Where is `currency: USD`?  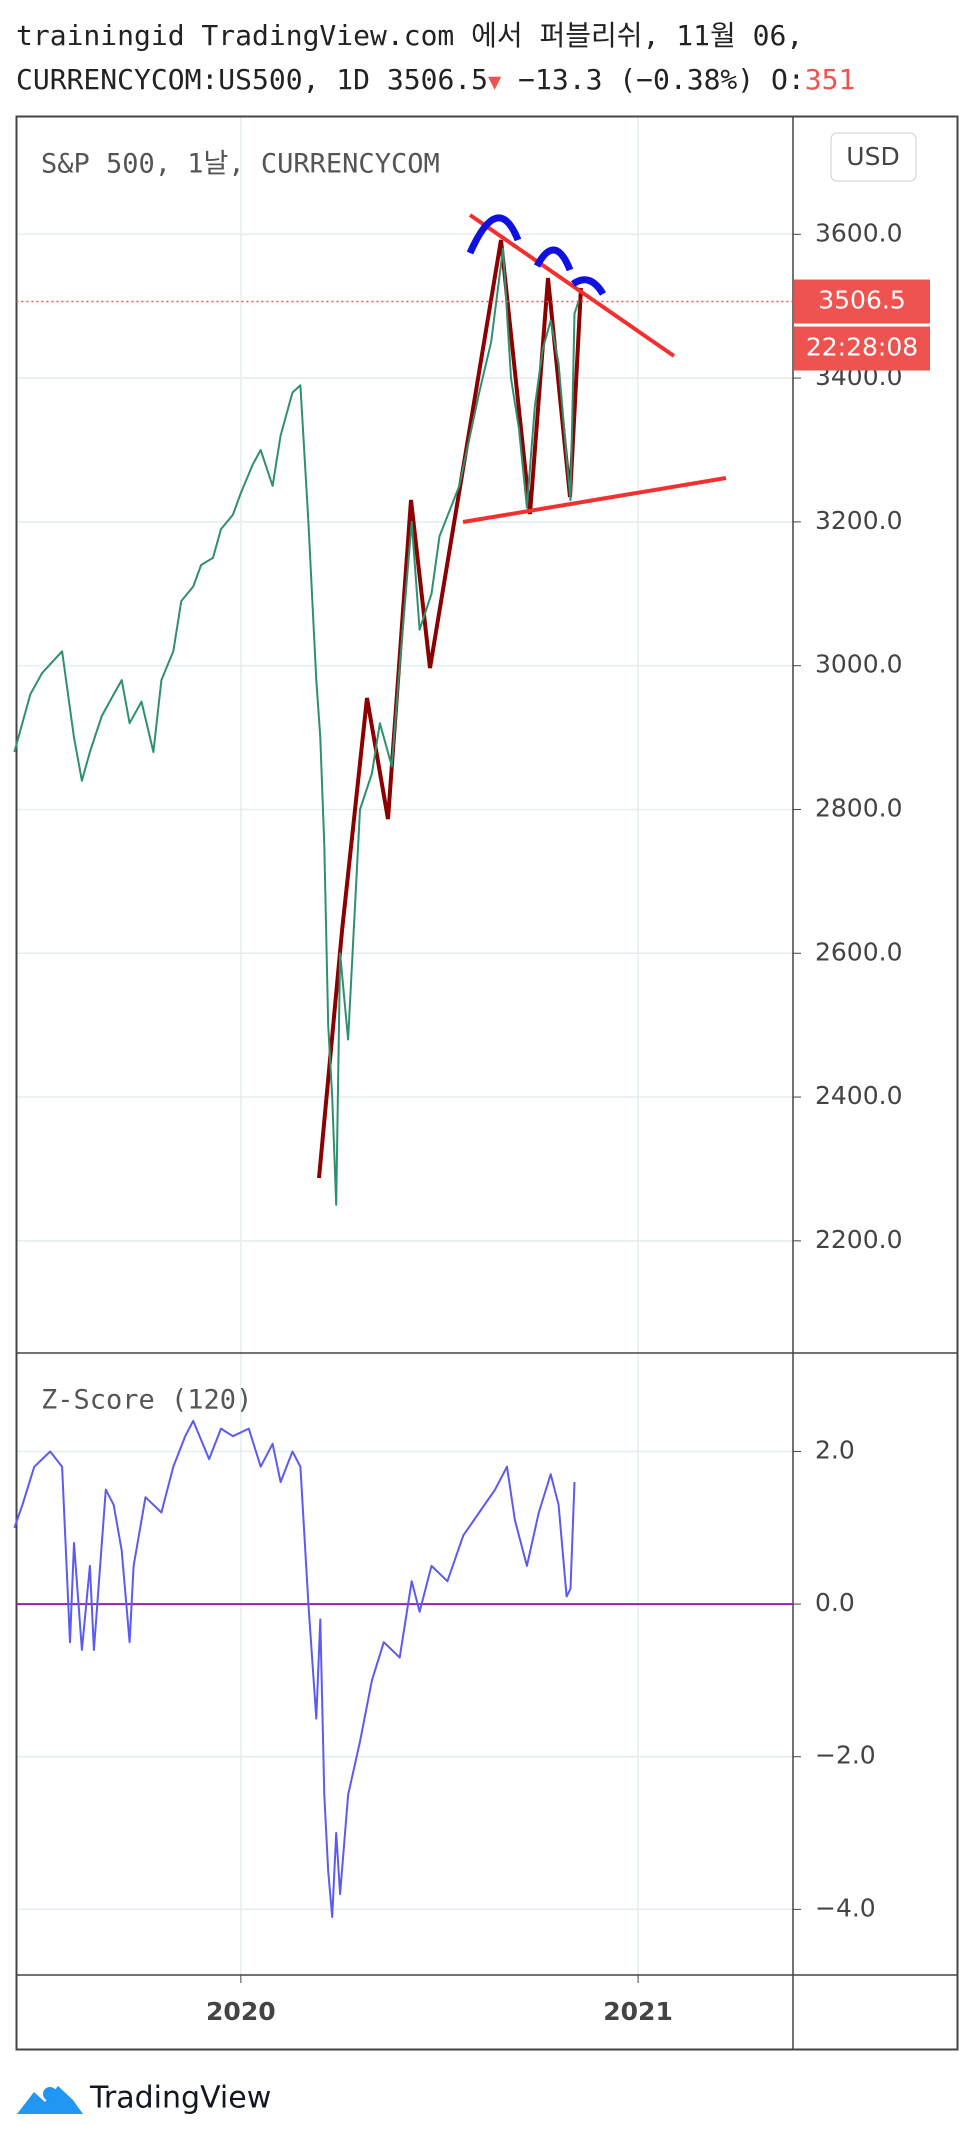
currency: USD is located at coordinates (872, 156).